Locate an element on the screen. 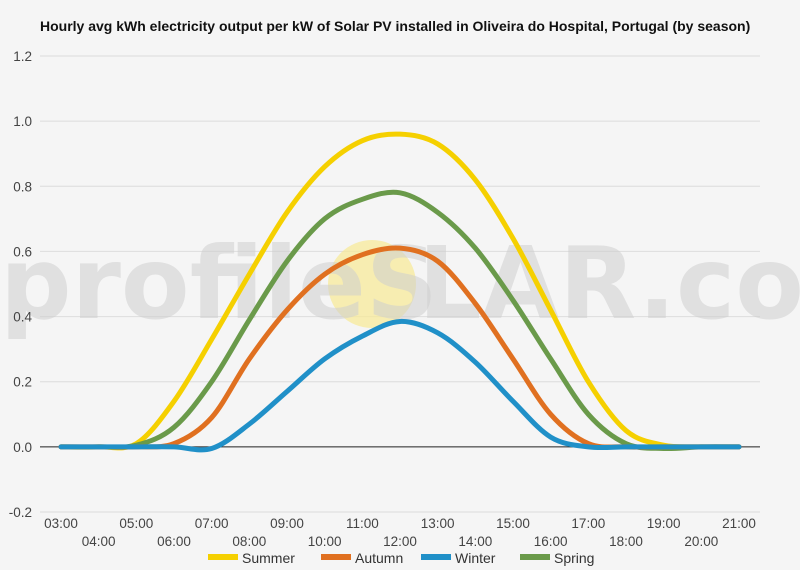  legend-label: Summer is located at coordinates (268, 558).